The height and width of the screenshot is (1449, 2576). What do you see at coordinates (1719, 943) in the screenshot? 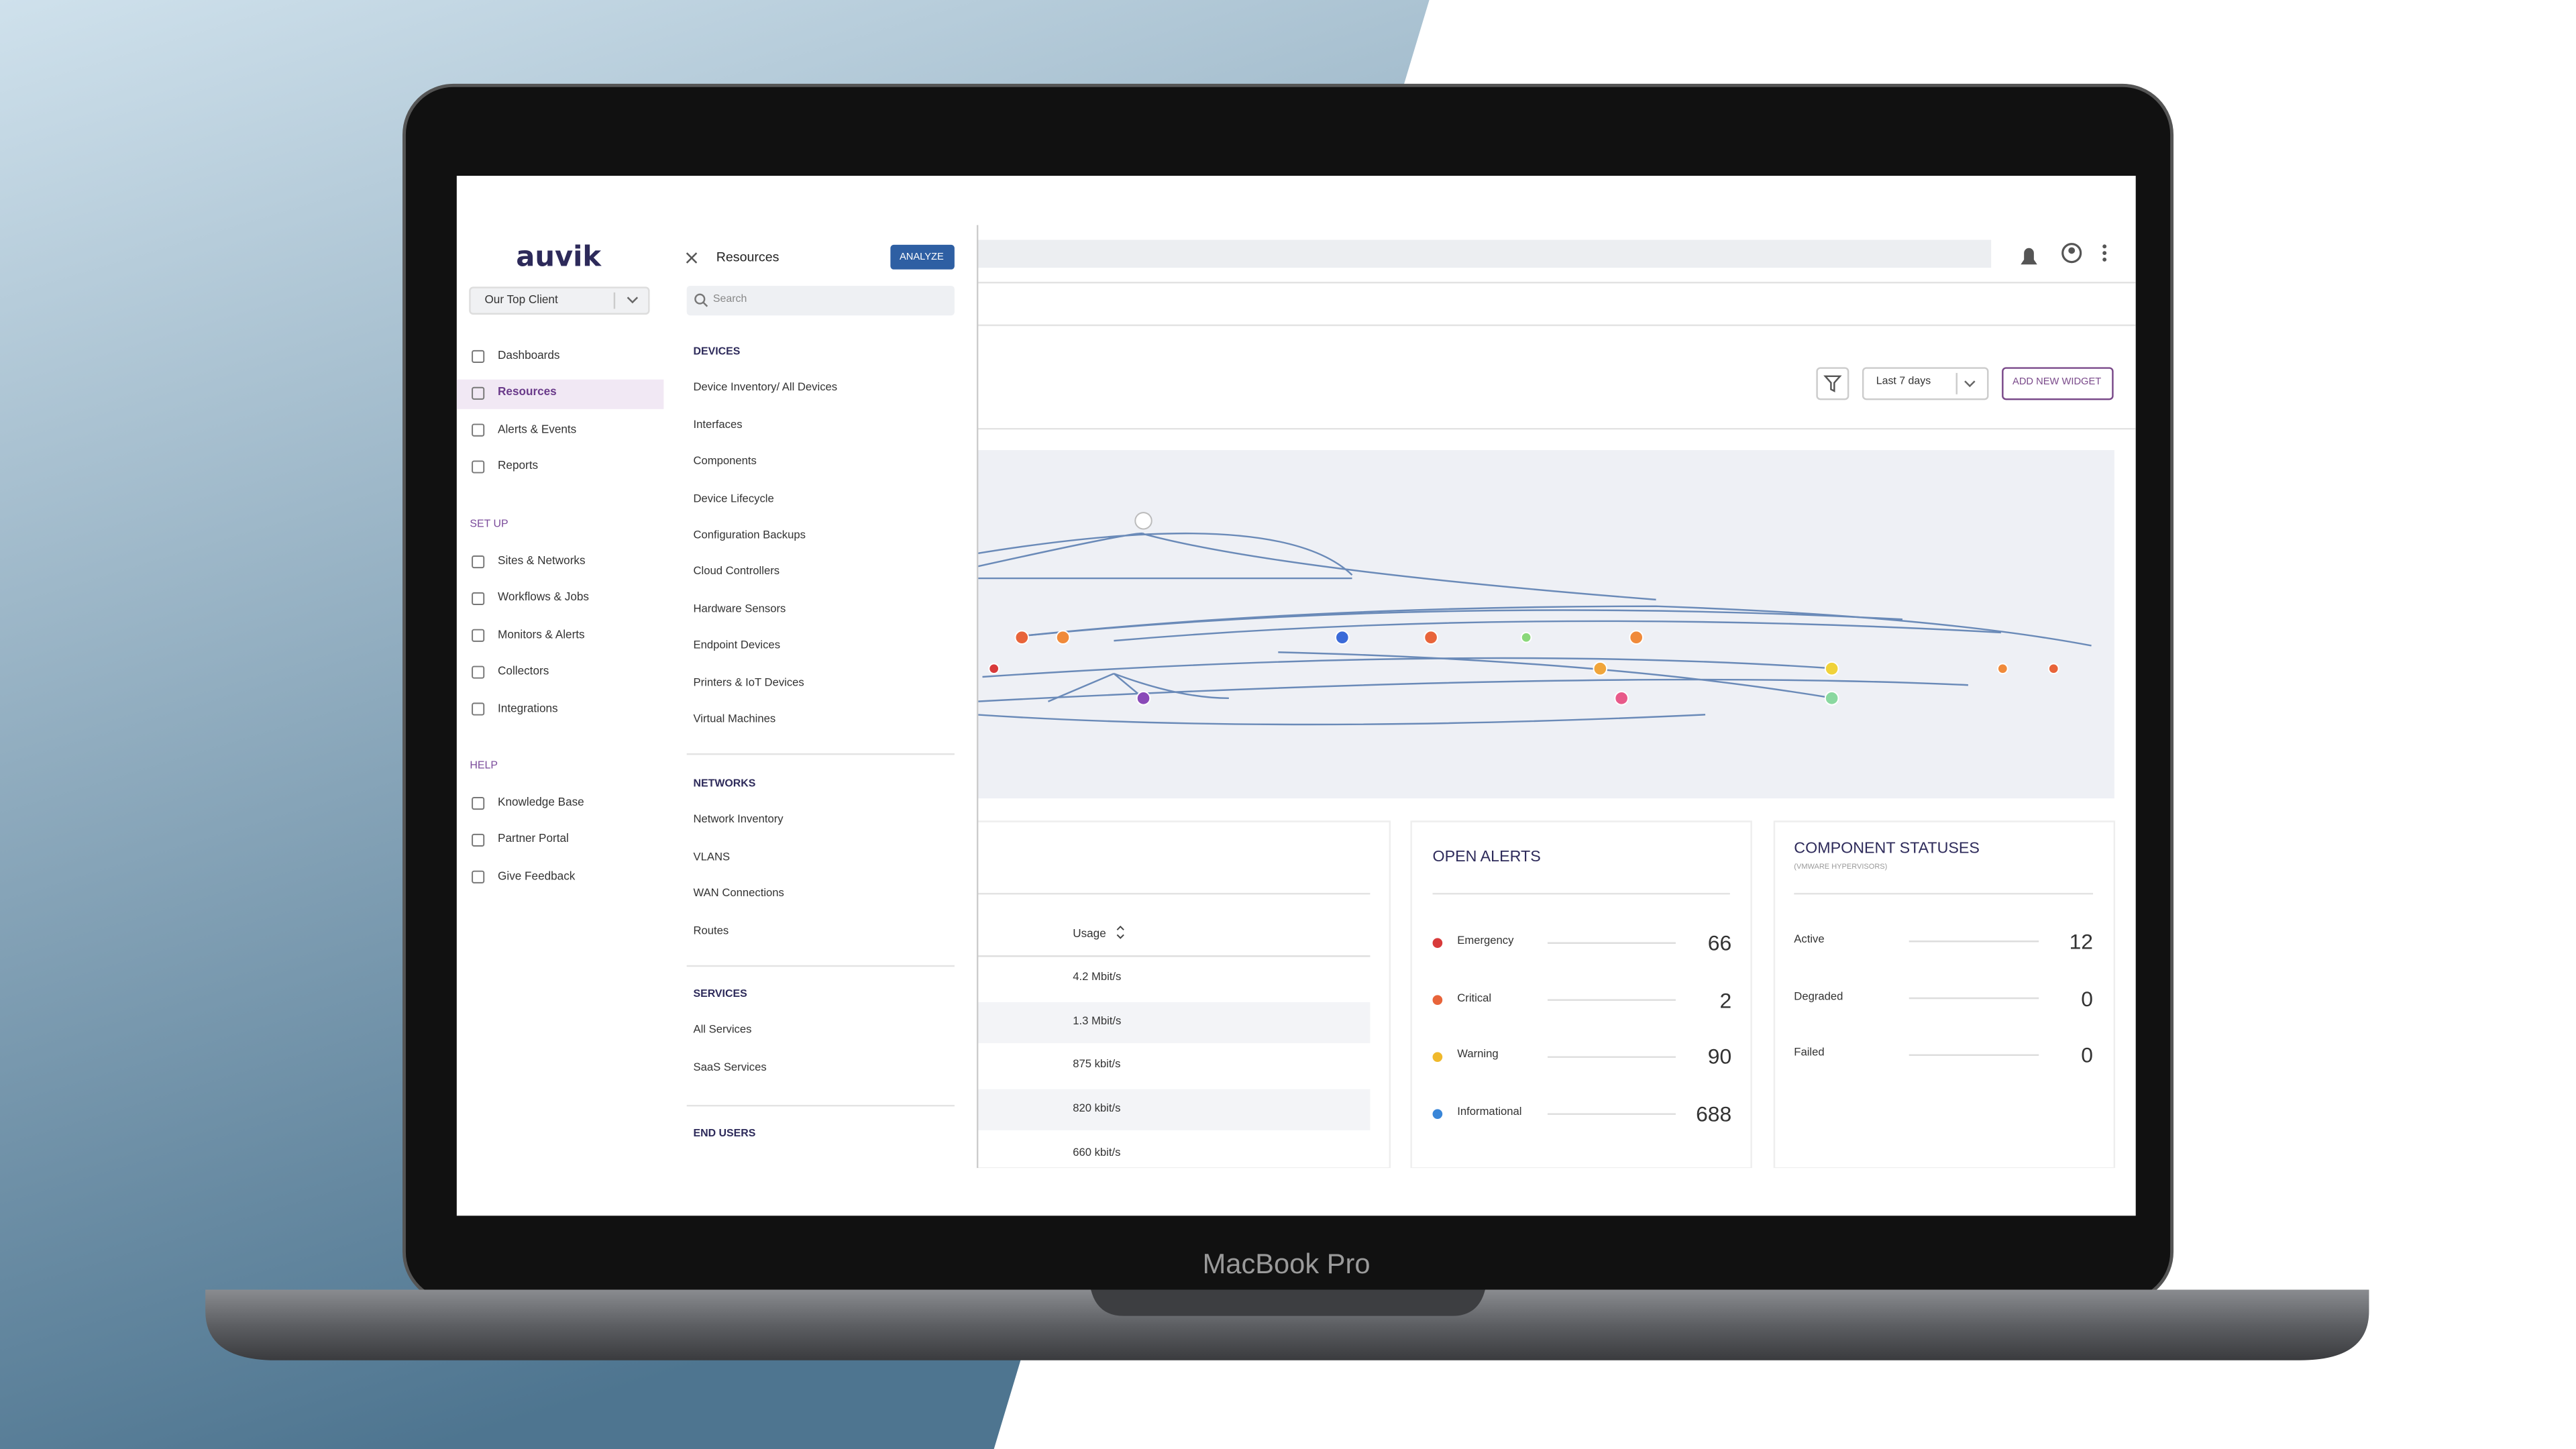
I see `alert-count: 66` at bounding box center [1719, 943].